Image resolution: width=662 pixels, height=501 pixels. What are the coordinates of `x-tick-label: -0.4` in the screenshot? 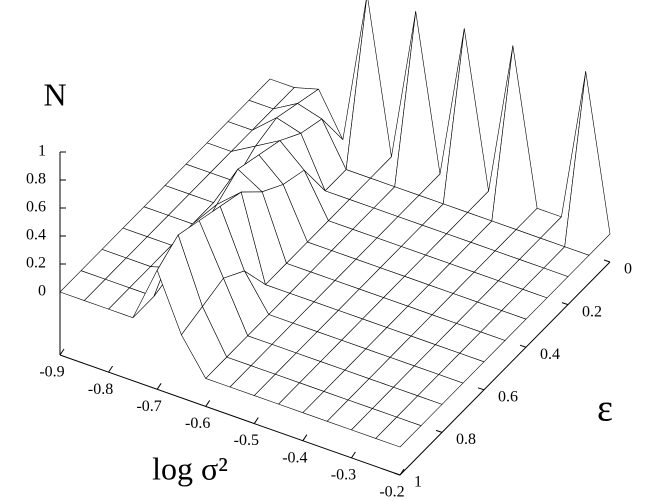 It's located at (294, 457).